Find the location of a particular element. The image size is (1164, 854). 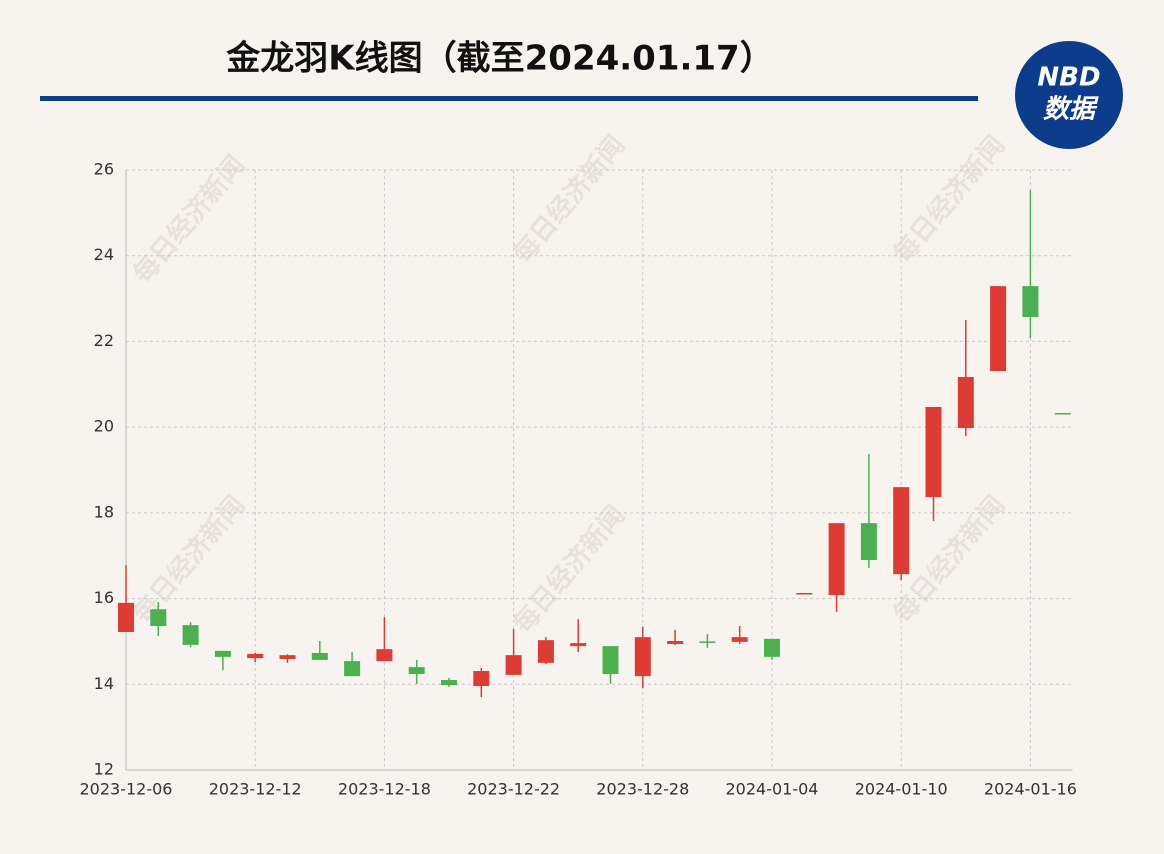

y-tick-label: 22 is located at coordinates (104, 340).